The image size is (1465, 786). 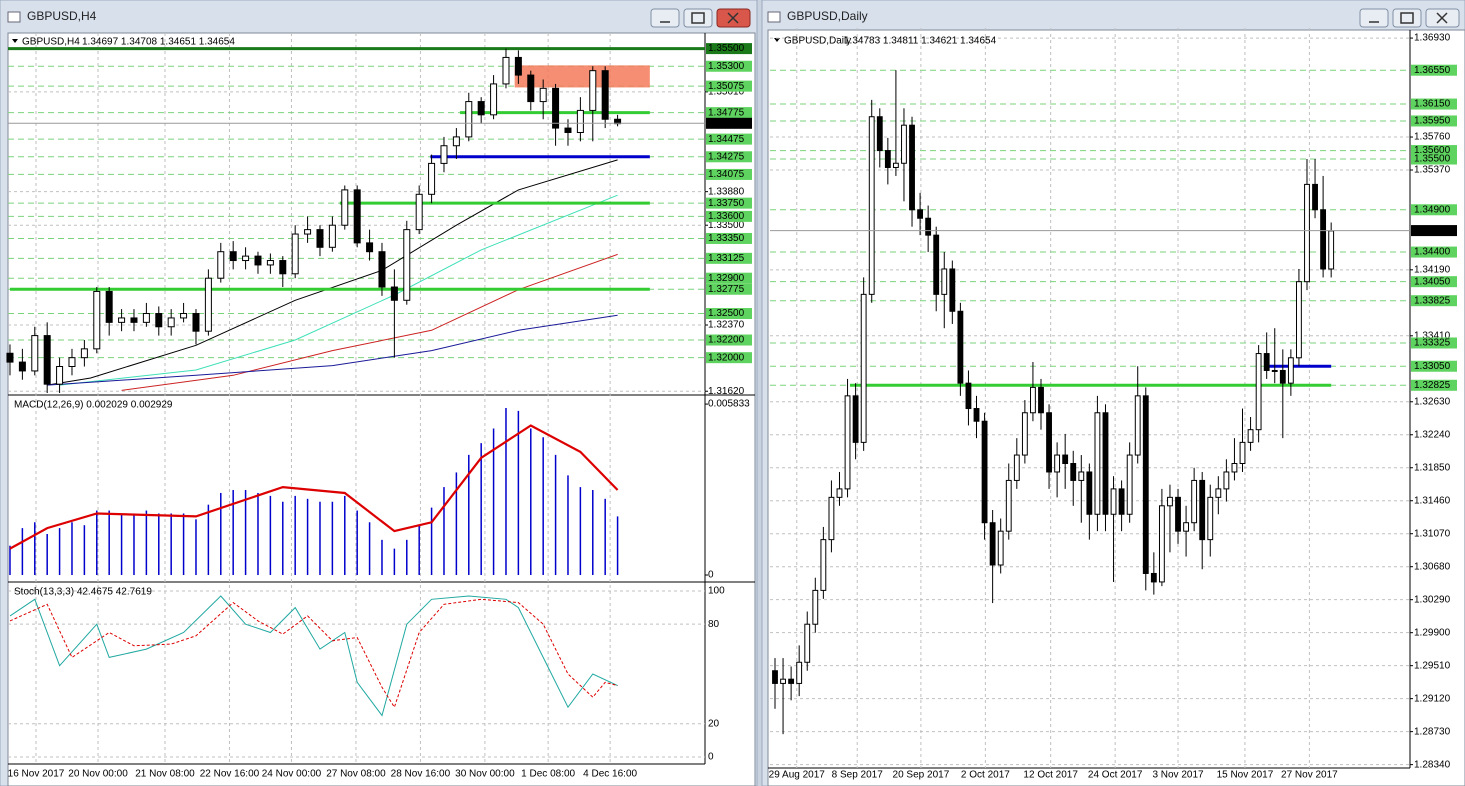 I want to click on level-label: 1.32500, so click(x=726, y=313).